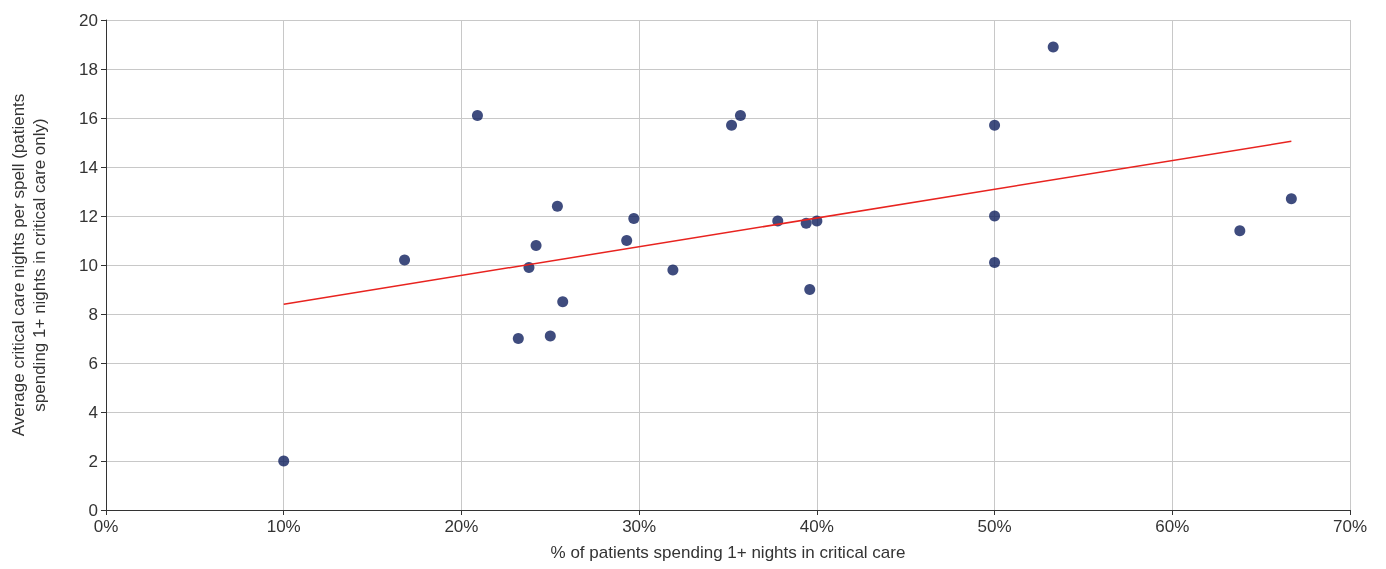  I want to click on x-tick-label: 30%, so click(639, 526).